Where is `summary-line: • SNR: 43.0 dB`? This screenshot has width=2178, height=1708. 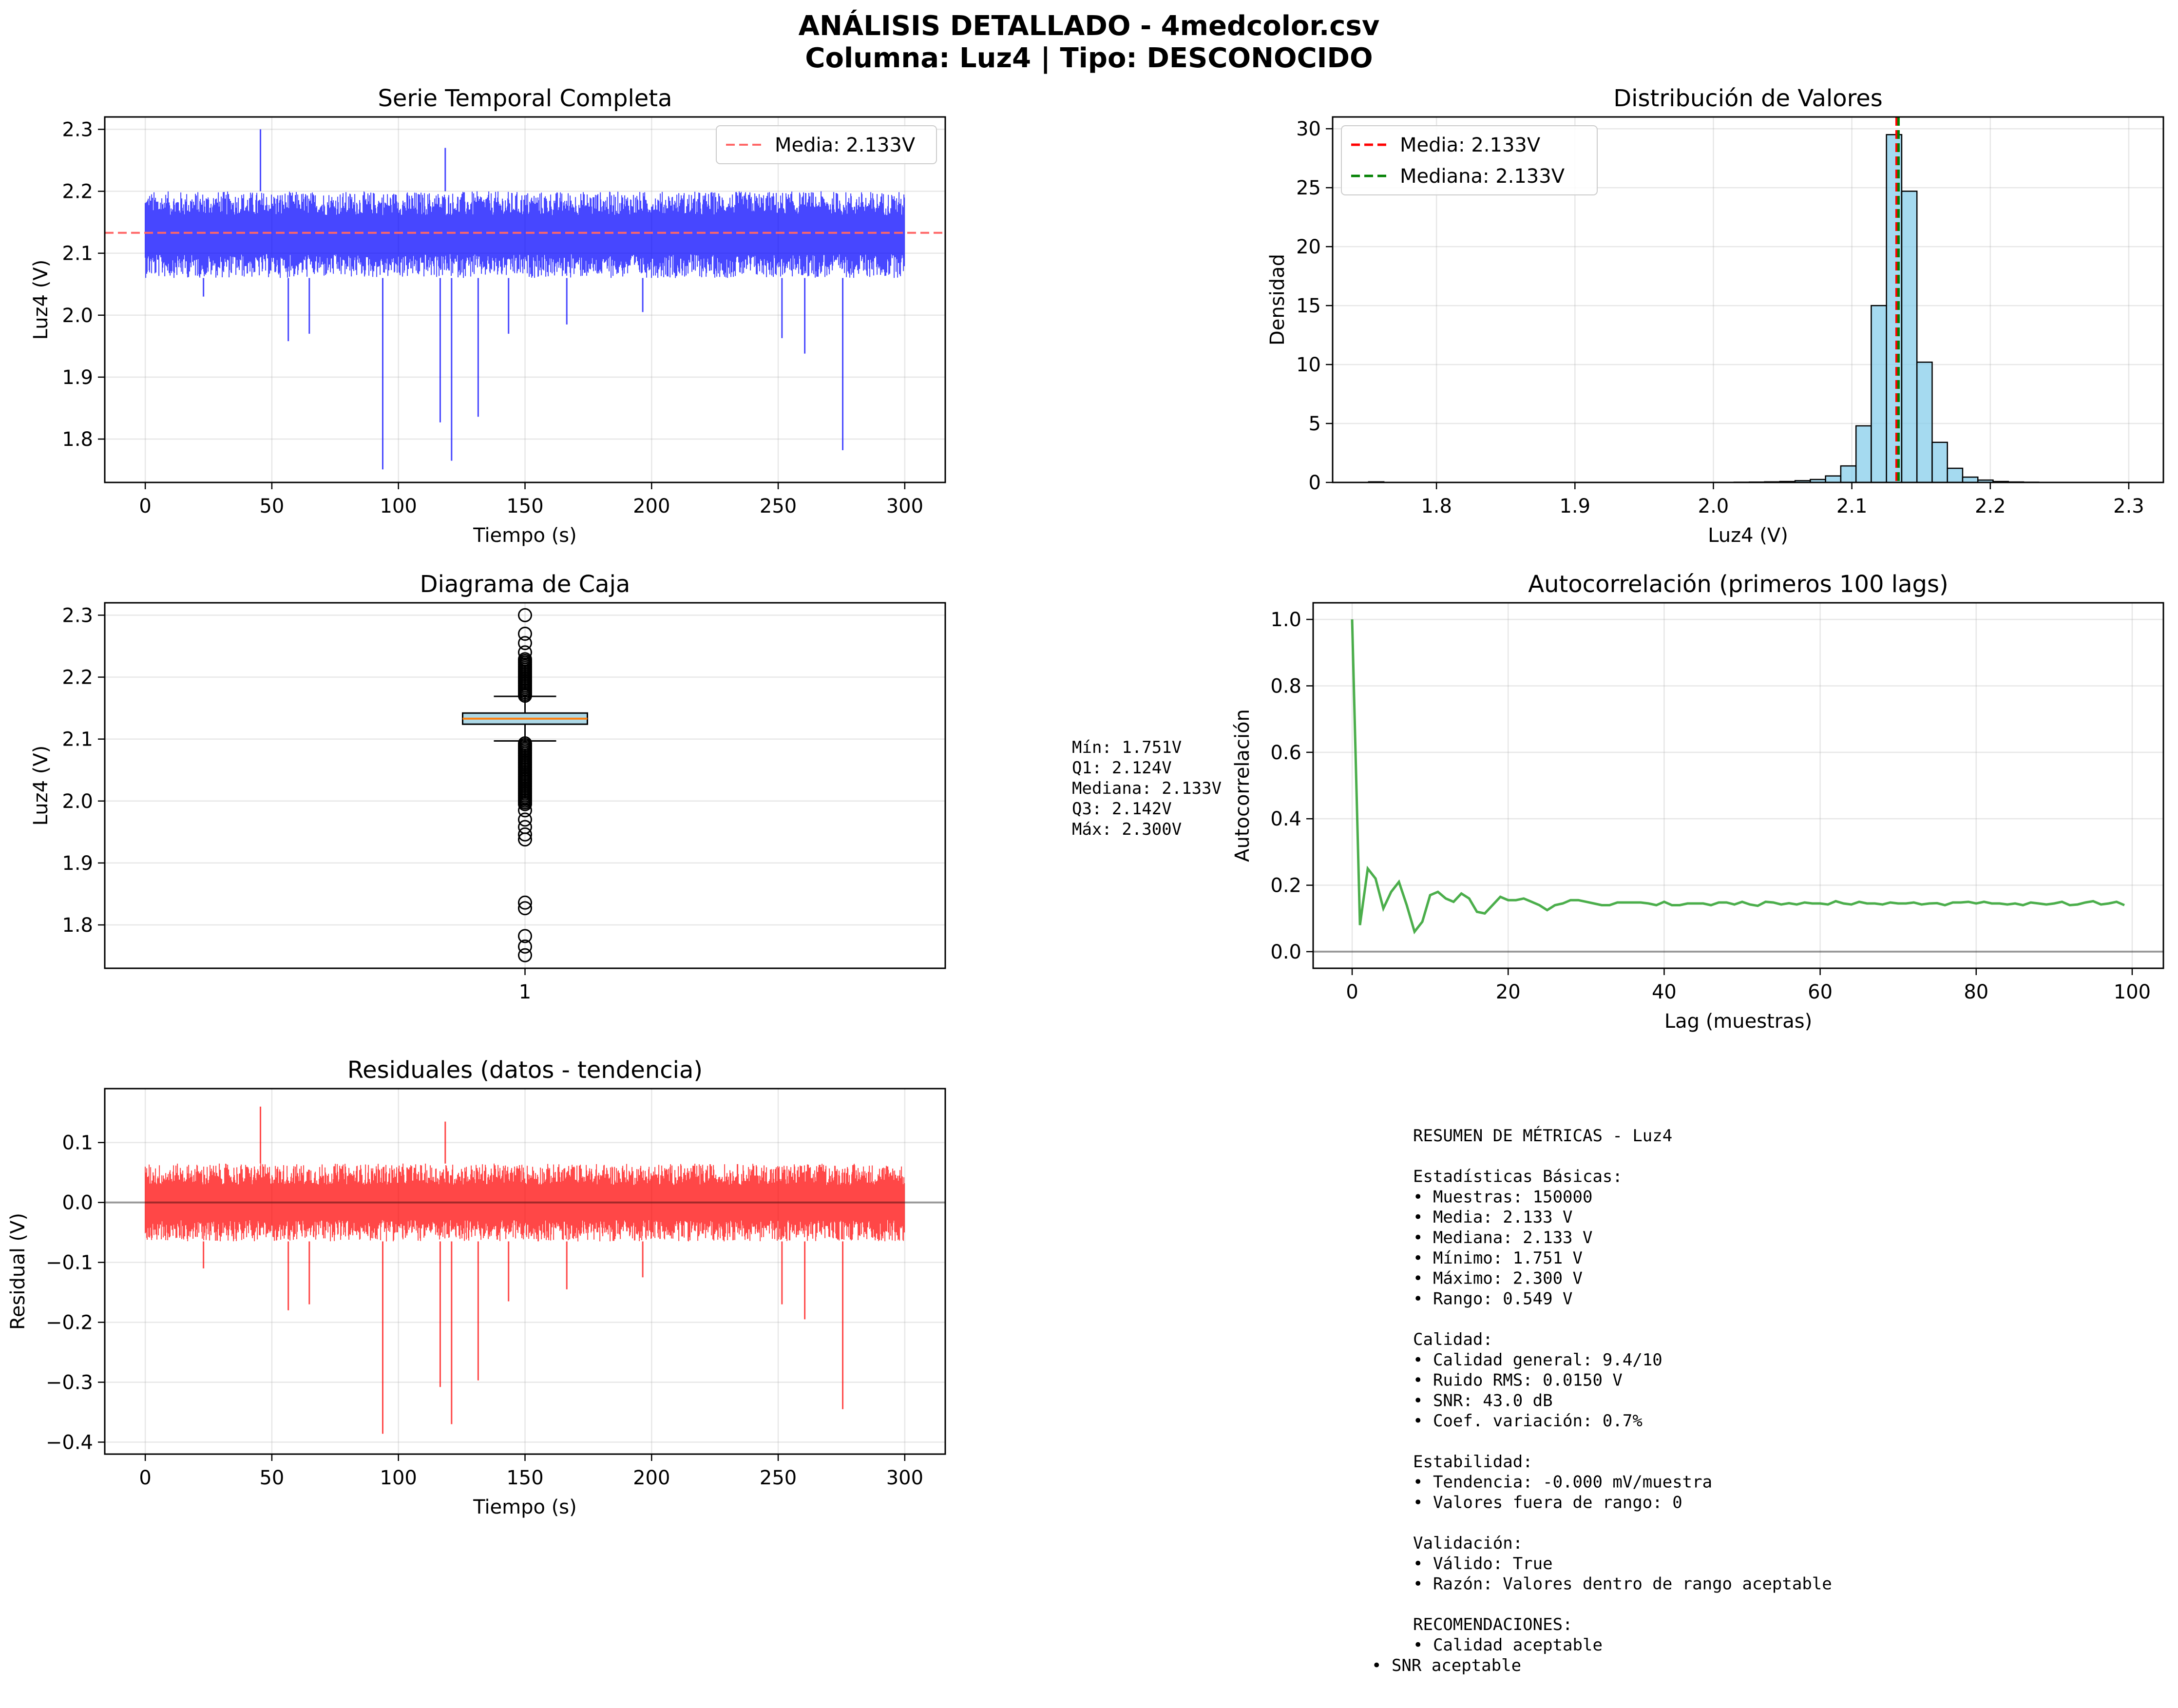 summary-line: • SNR: 43.0 dB is located at coordinates (1483, 1400).